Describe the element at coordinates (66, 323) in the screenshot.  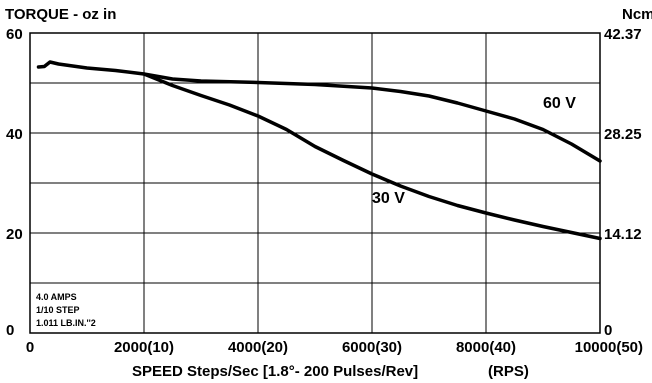
I see `annotation-inertia: 1.011 LB.IN.''2` at that location.